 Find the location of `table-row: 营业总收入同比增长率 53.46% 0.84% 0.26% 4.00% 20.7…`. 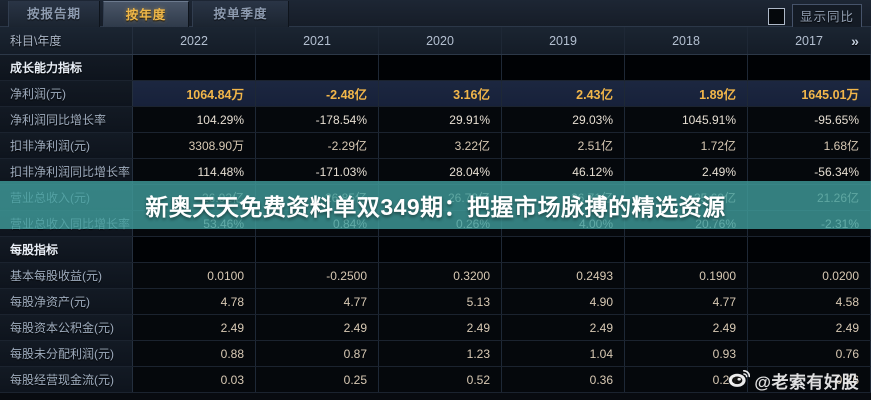

table-row: 营业总收入同比增长率 53.46% 0.84% 0.26% 4.00% 20.7… is located at coordinates (435, 224).